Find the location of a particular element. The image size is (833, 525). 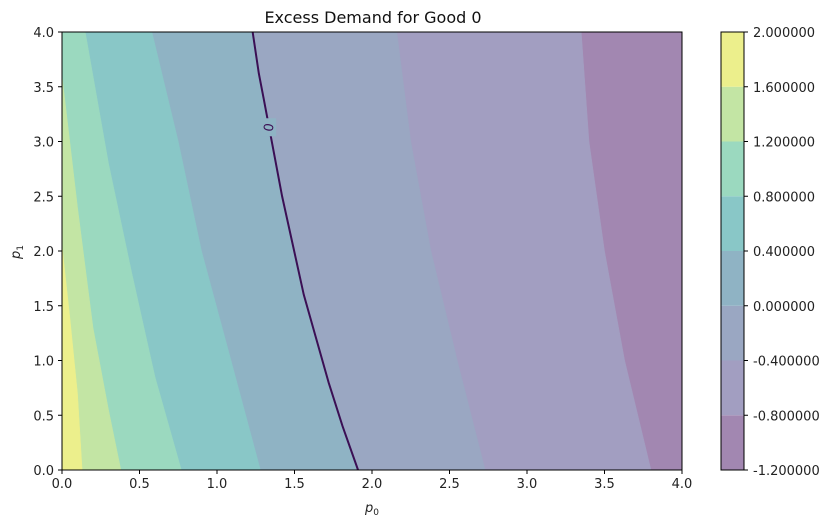

y-tick-label: 2.0 is located at coordinates (43, 252).